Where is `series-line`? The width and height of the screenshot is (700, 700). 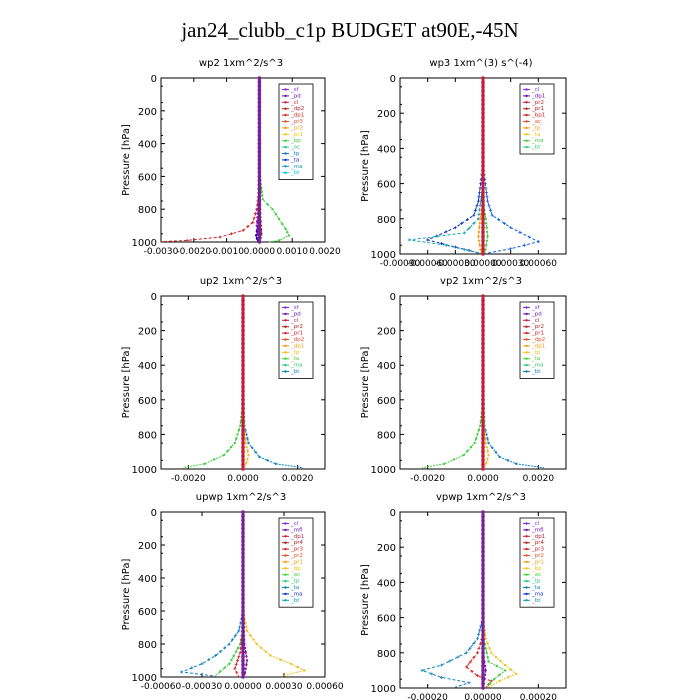
series-line is located at coordinates (453, 382).